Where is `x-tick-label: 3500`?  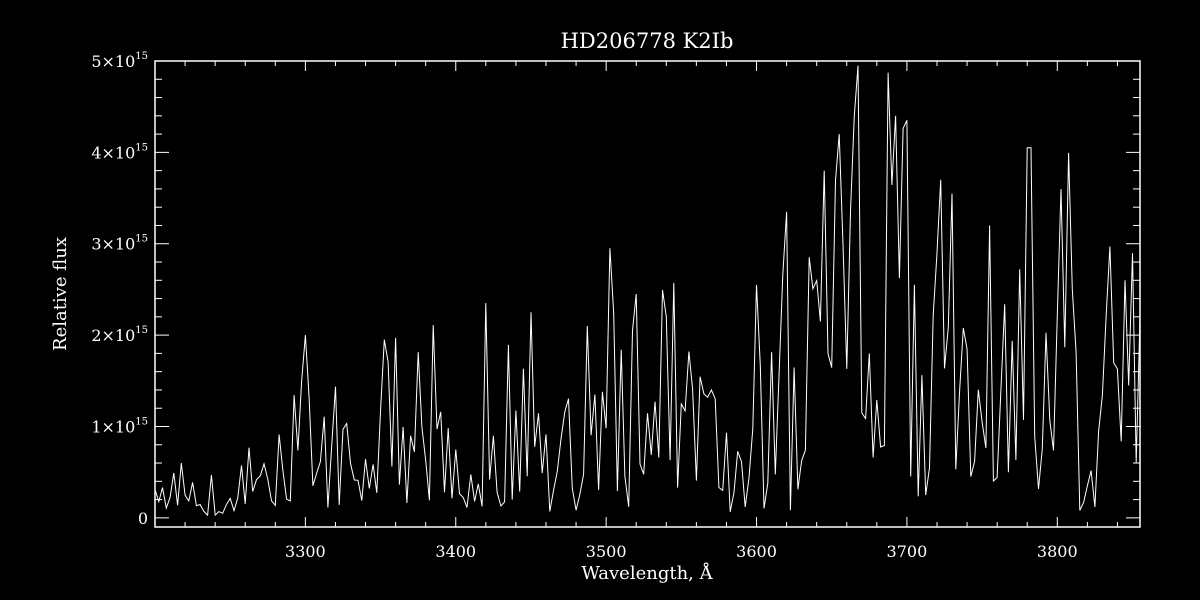
x-tick-label: 3500 is located at coordinates (606, 551).